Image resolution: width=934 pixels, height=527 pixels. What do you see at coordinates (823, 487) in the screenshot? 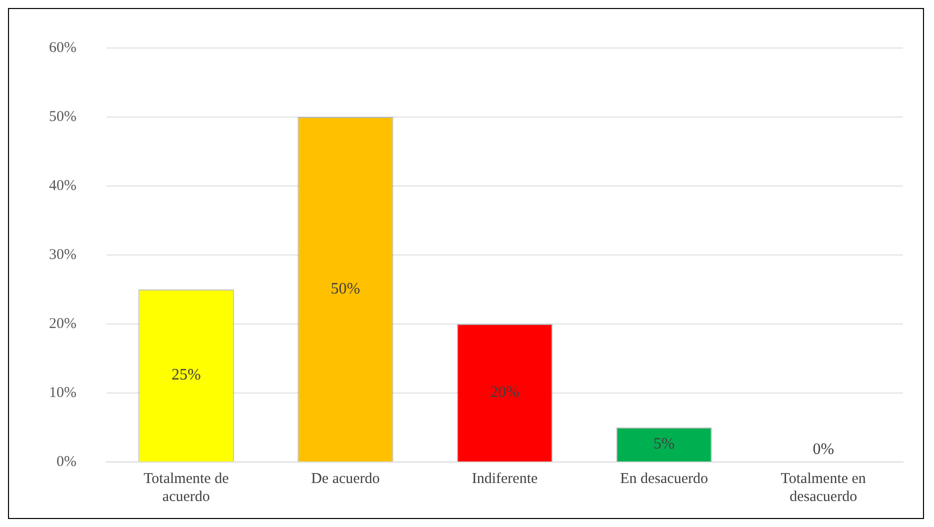
I see `x-tick-label: Totalmente en desacuerdo` at bounding box center [823, 487].